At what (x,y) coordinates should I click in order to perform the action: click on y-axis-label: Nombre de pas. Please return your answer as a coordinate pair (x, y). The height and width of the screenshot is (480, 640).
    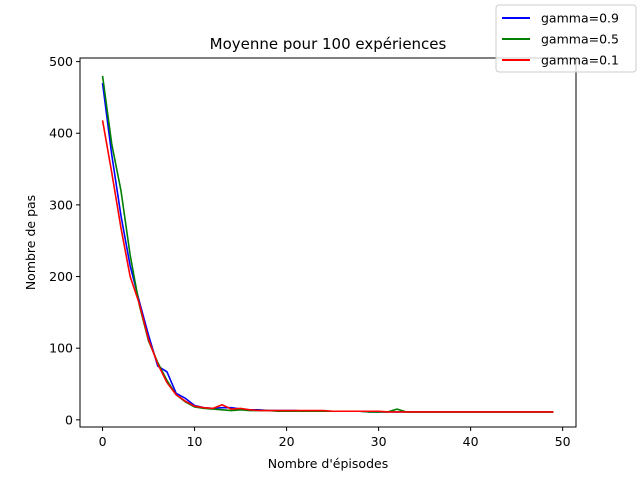
    Looking at the image, I should click on (30, 242).